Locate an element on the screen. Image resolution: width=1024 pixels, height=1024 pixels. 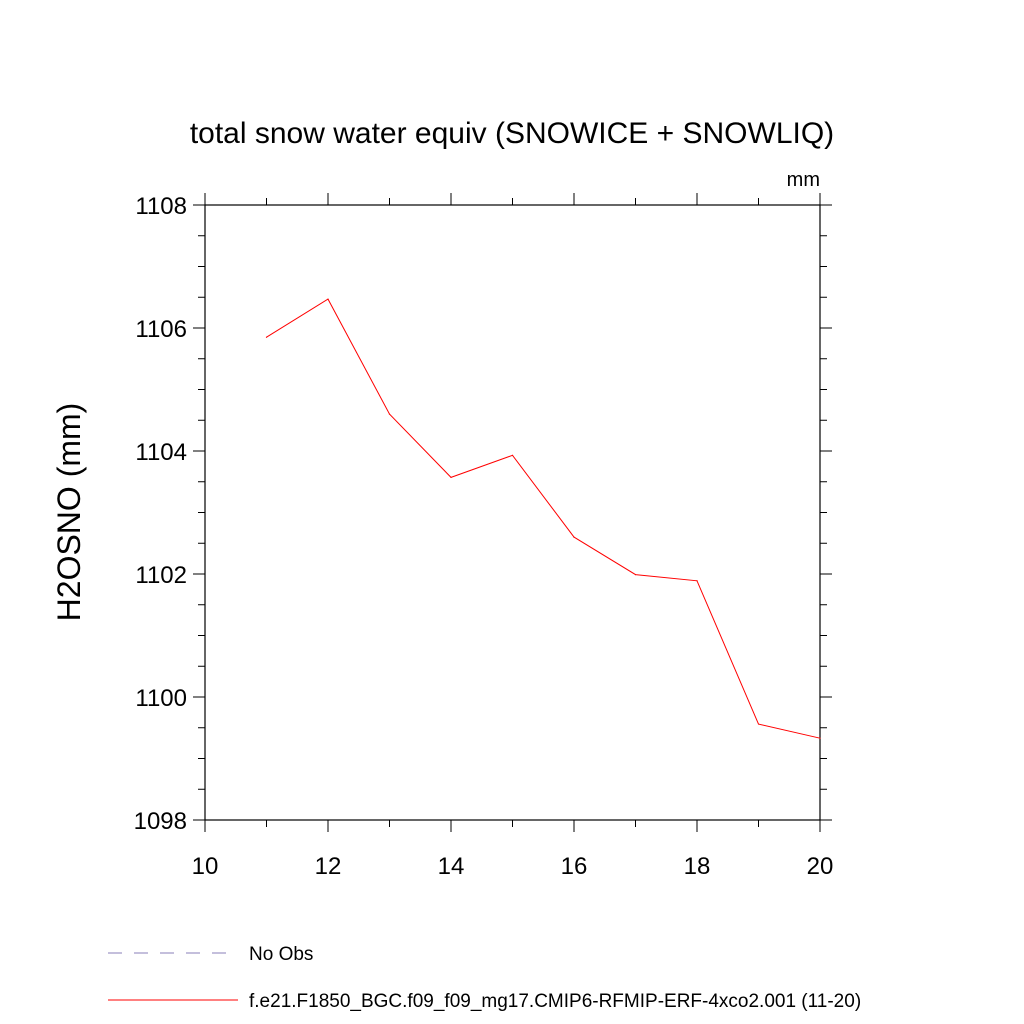
y-tick-label: 1098 is located at coordinates (160, 821).